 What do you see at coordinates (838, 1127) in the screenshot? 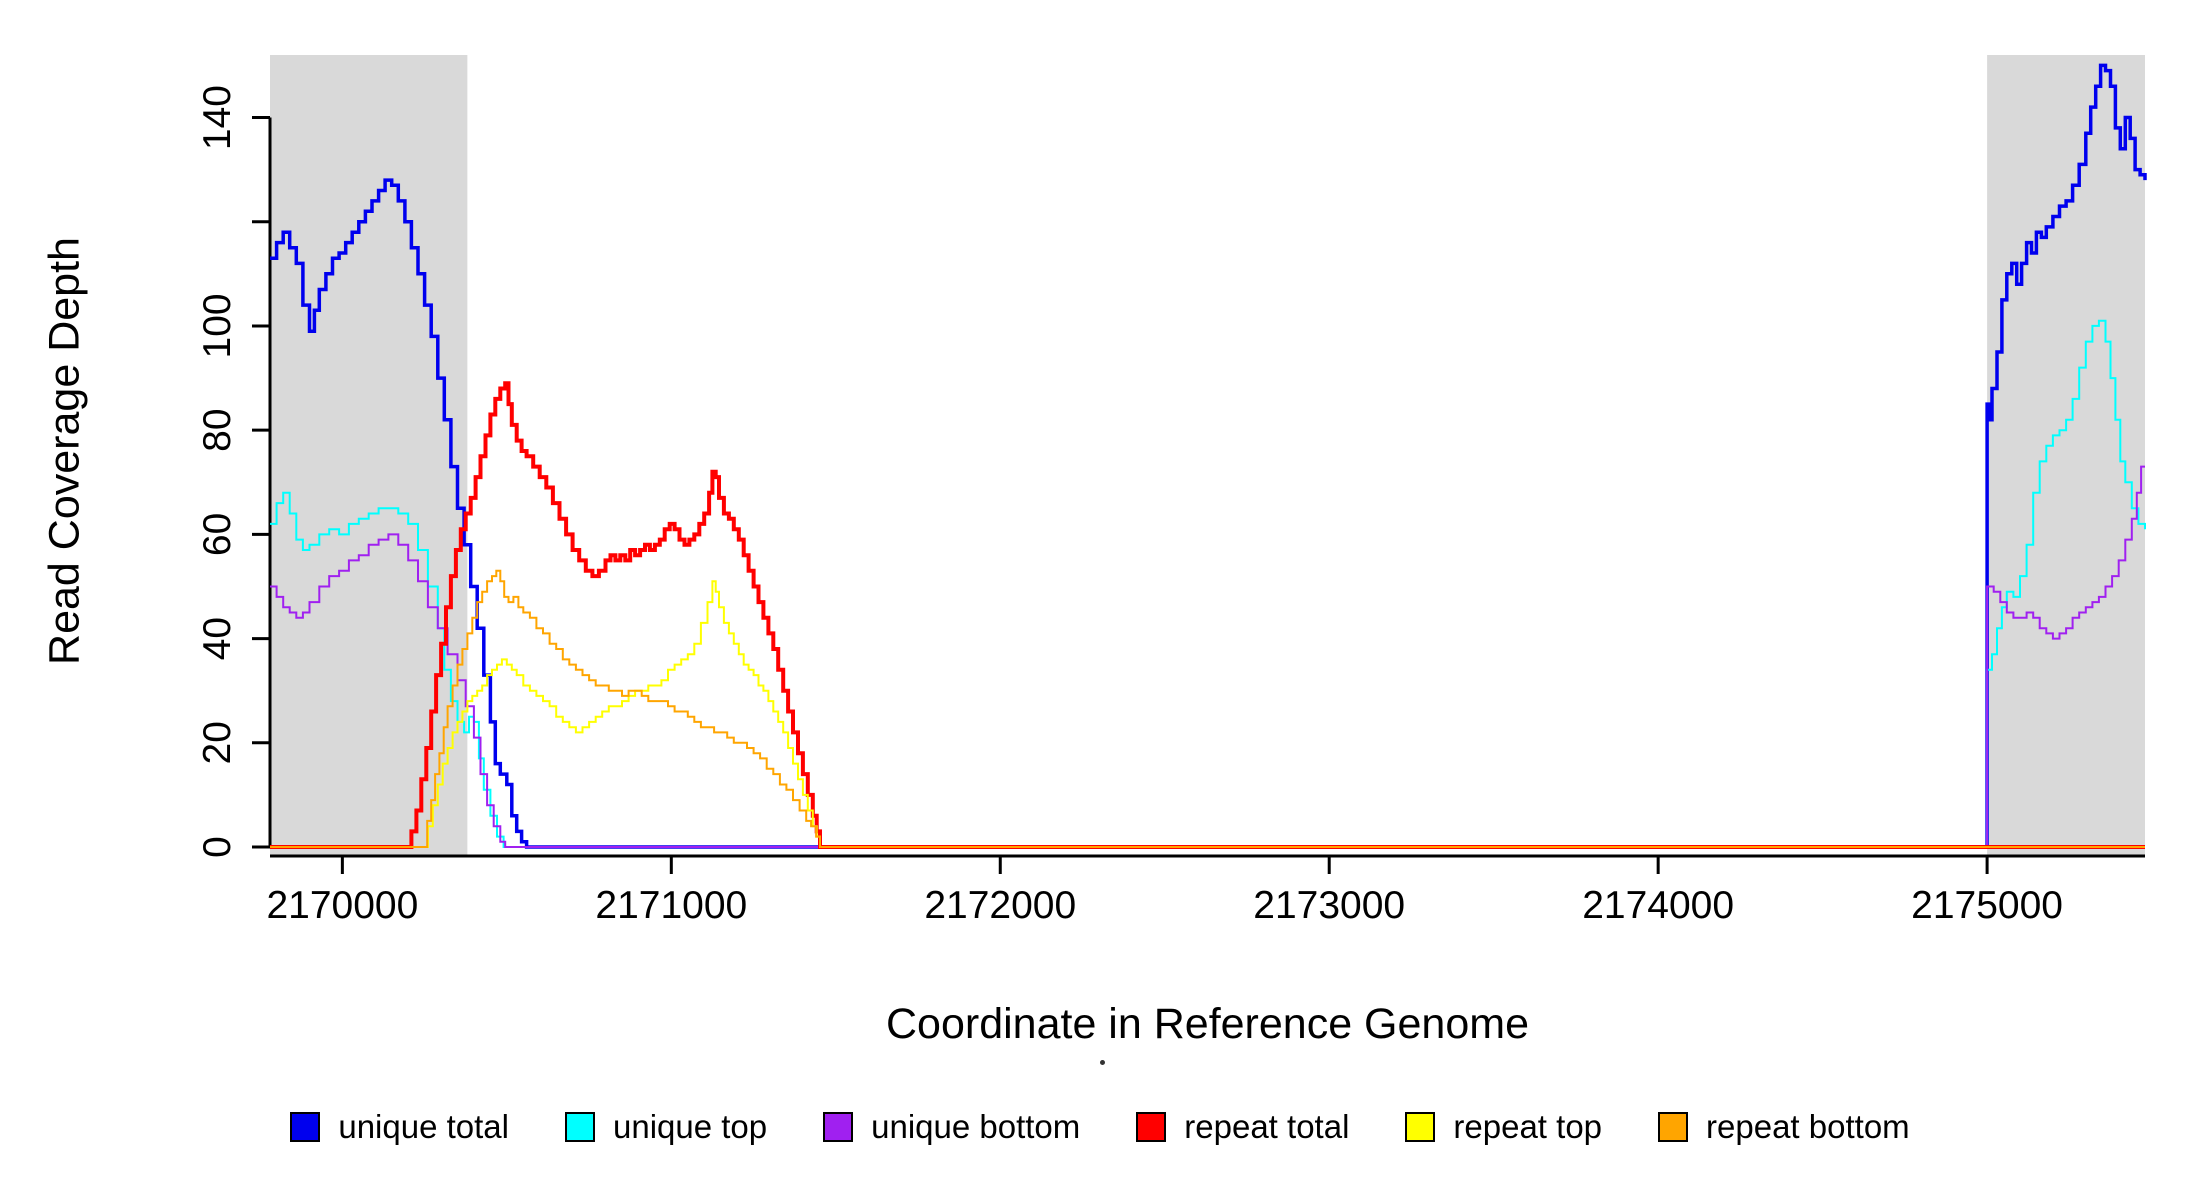
I see `legend-swatch-unique-bottom` at bounding box center [838, 1127].